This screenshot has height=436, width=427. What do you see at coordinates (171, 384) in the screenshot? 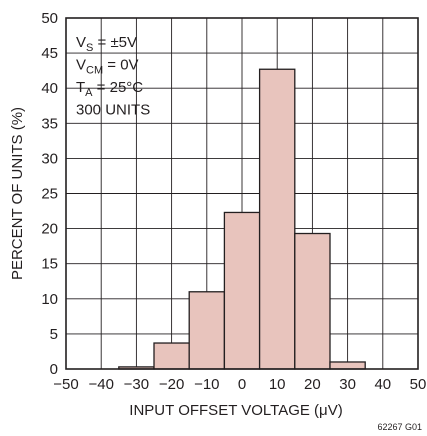
I see `x-tick-label: −20` at bounding box center [171, 384].